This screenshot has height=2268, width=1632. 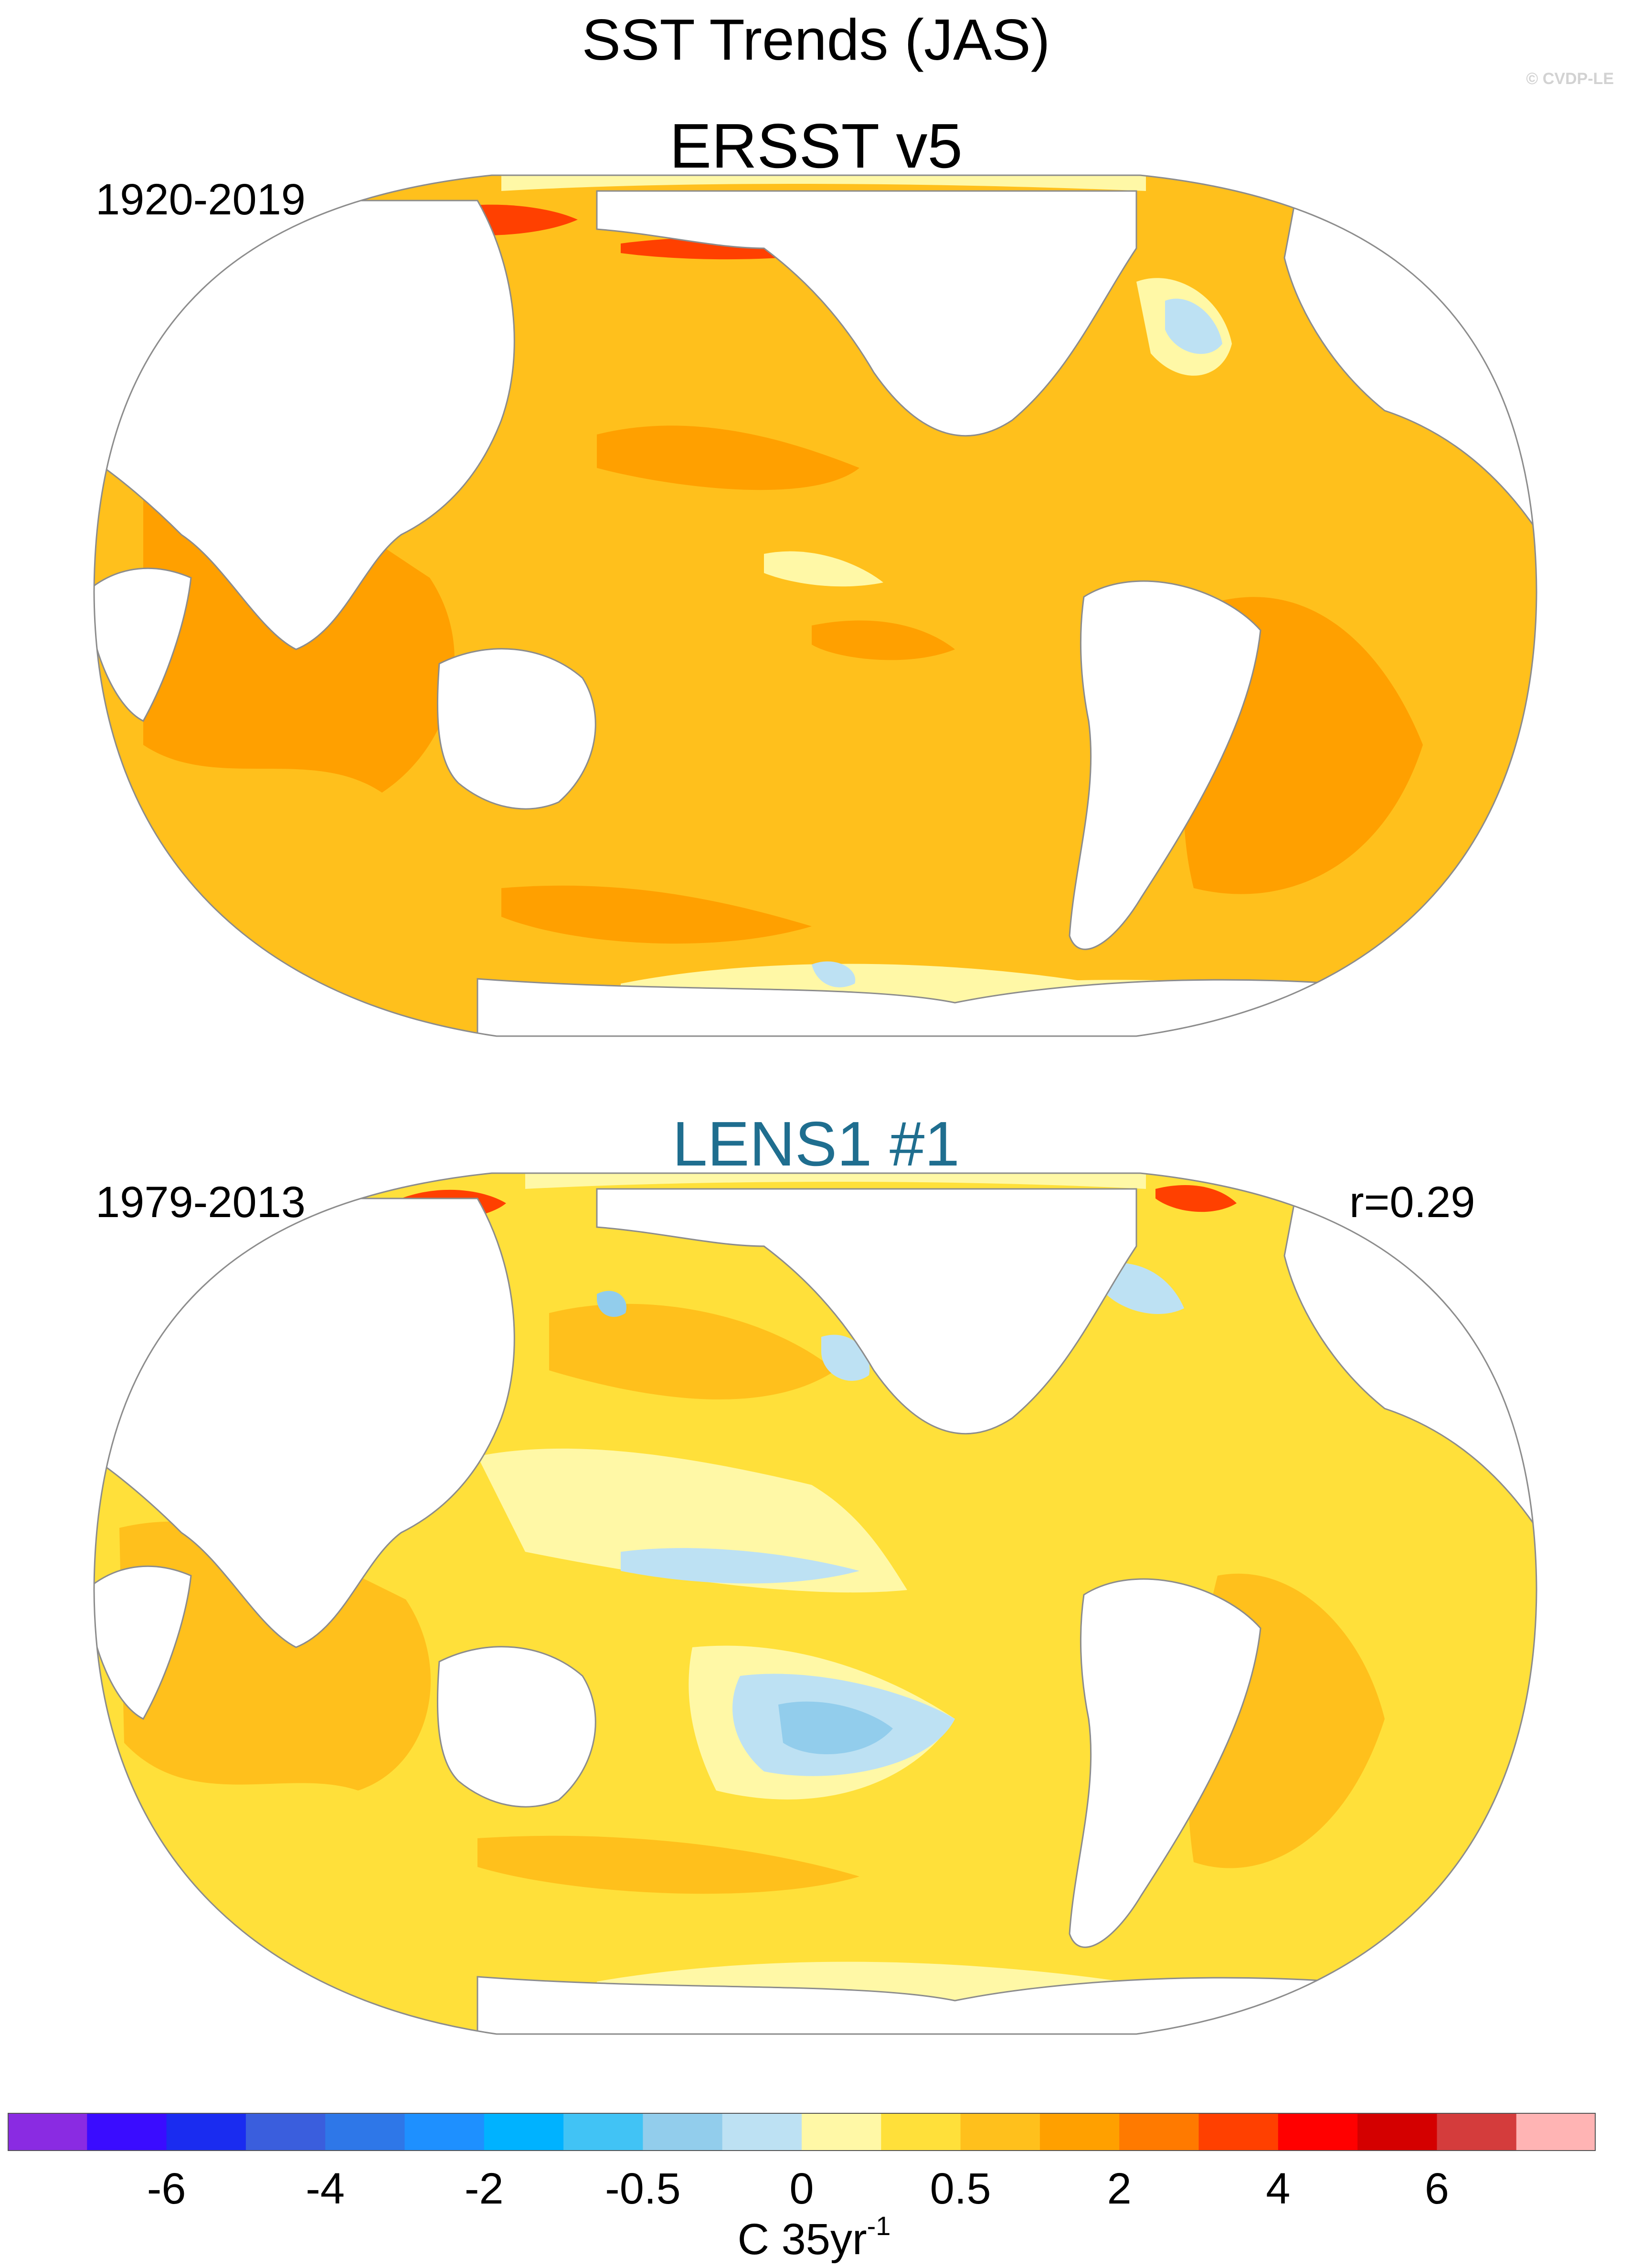 What do you see at coordinates (816, 39) in the screenshot?
I see `figure-title: SST Trends (JAS)` at bounding box center [816, 39].